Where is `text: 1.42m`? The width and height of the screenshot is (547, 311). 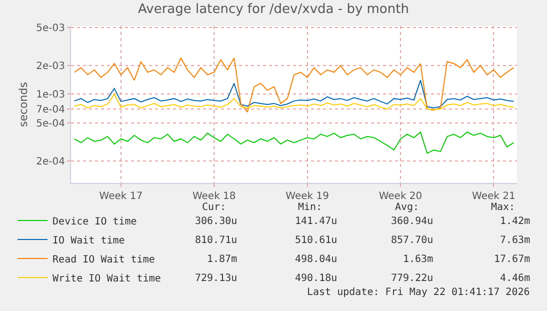
text: 1.42m is located at coordinates (515, 221).